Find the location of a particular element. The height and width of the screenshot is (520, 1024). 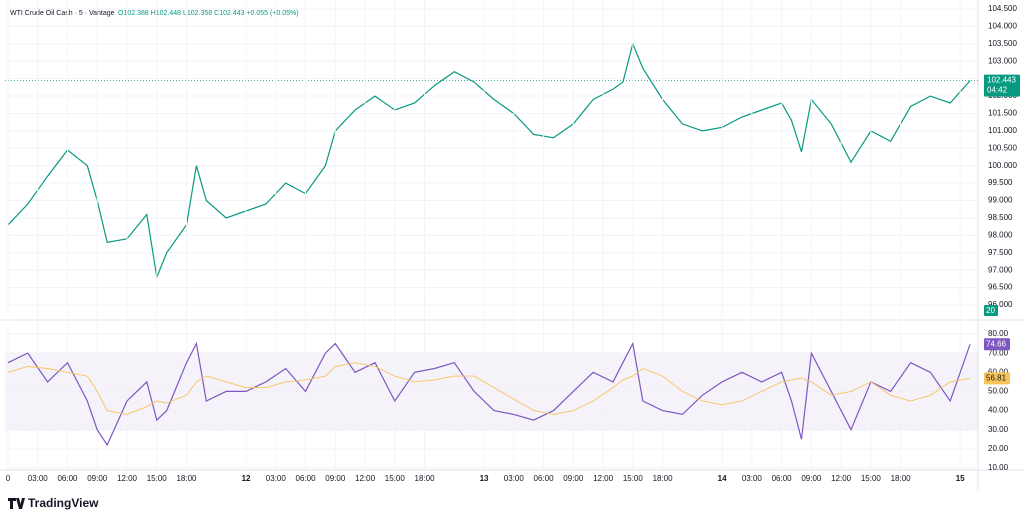

y-tick-label: 99.500 is located at coordinates (1000, 182).